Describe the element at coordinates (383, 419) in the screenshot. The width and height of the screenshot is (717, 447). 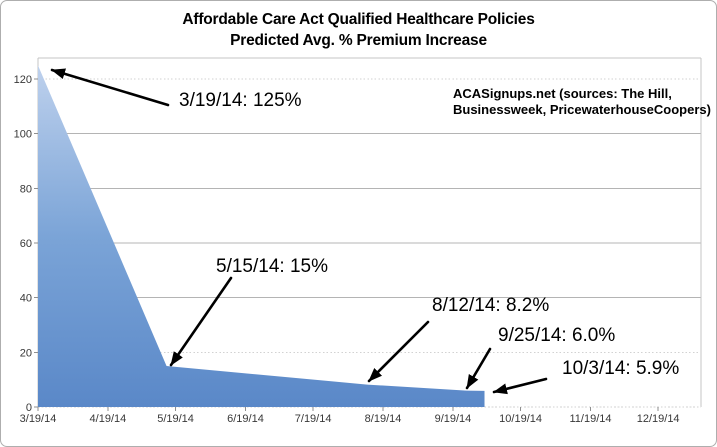
I see `x-tick-label: 8/19/14` at that location.